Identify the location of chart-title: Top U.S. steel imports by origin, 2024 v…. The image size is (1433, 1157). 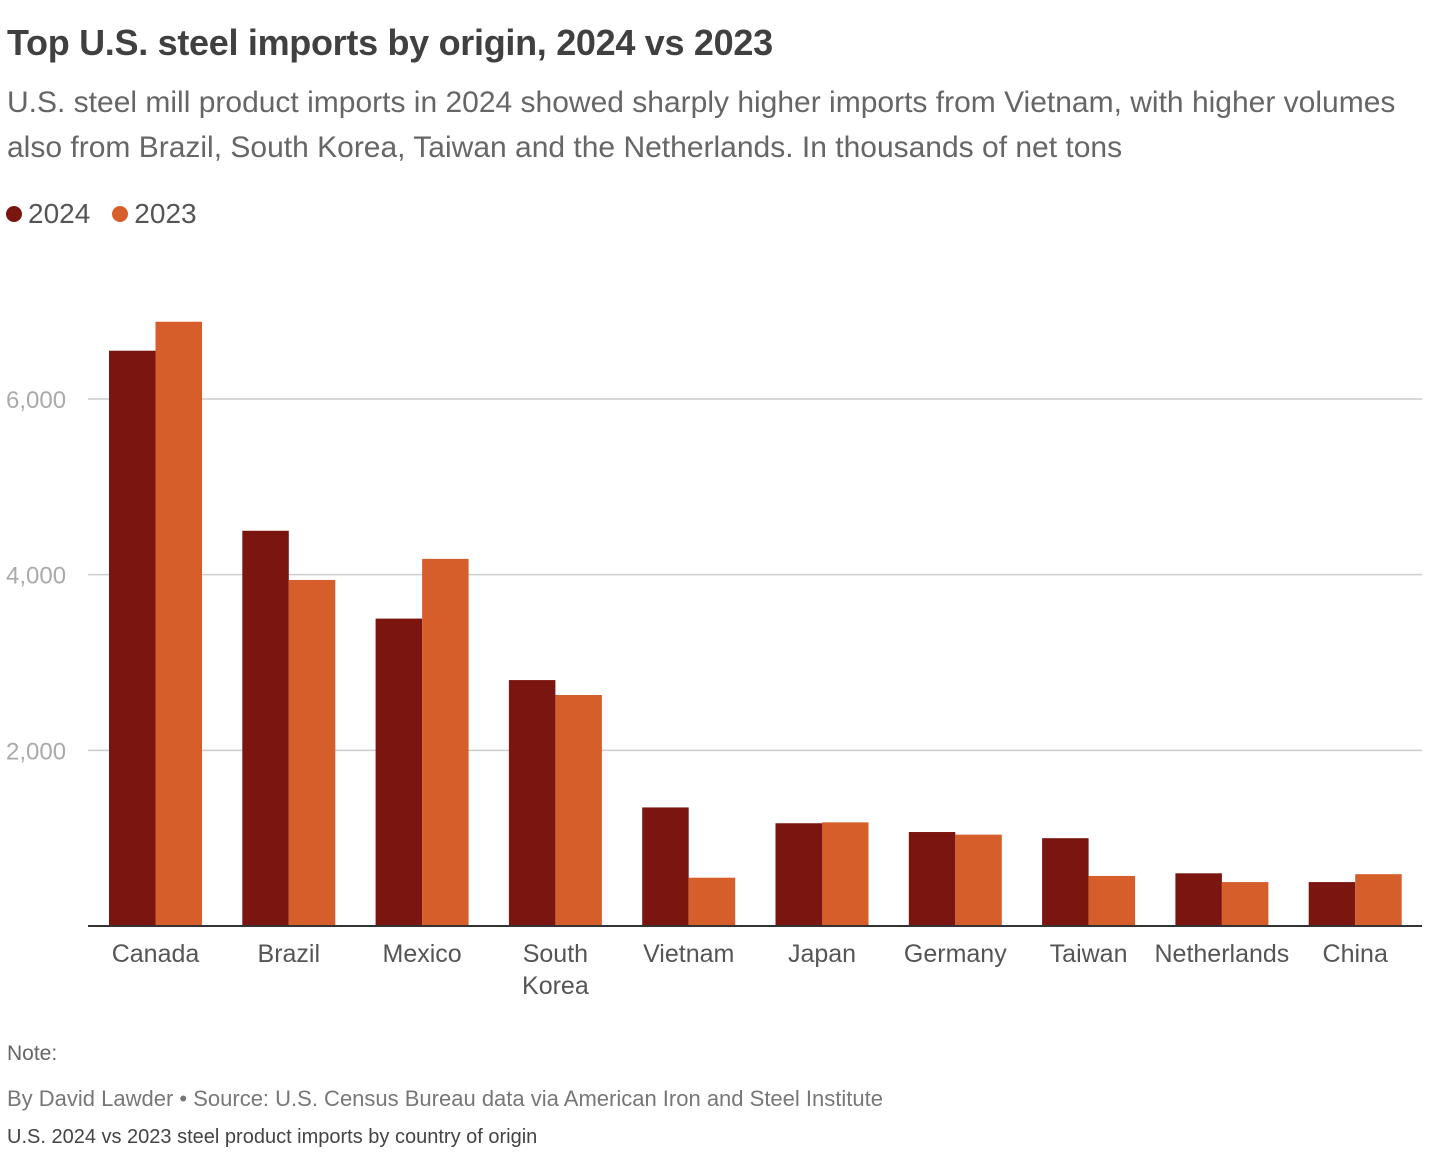
(390, 42).